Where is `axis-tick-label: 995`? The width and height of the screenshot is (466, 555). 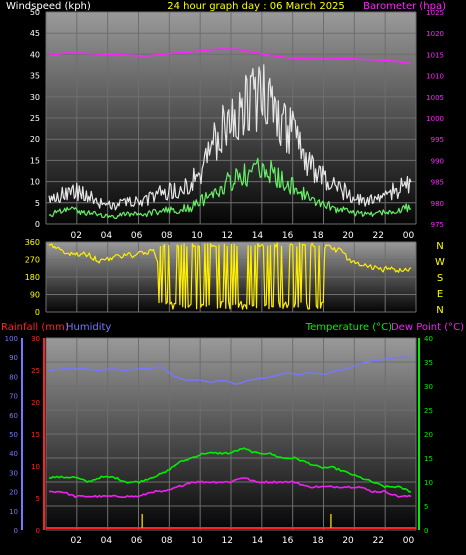
axis-tick-label: 995 is located at coordinates (437, 140).